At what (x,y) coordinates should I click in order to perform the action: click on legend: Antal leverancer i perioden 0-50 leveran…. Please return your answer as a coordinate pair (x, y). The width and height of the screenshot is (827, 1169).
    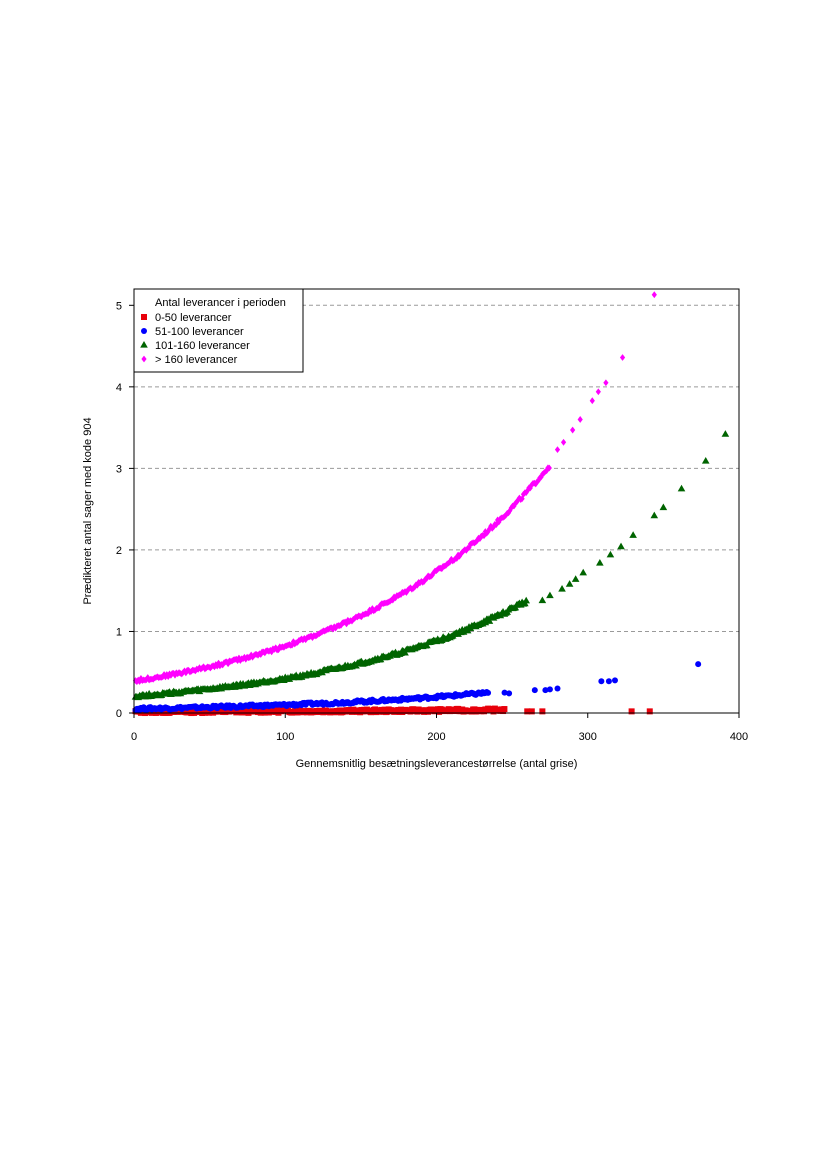
    Looking at the image, I should click on (218, 330).